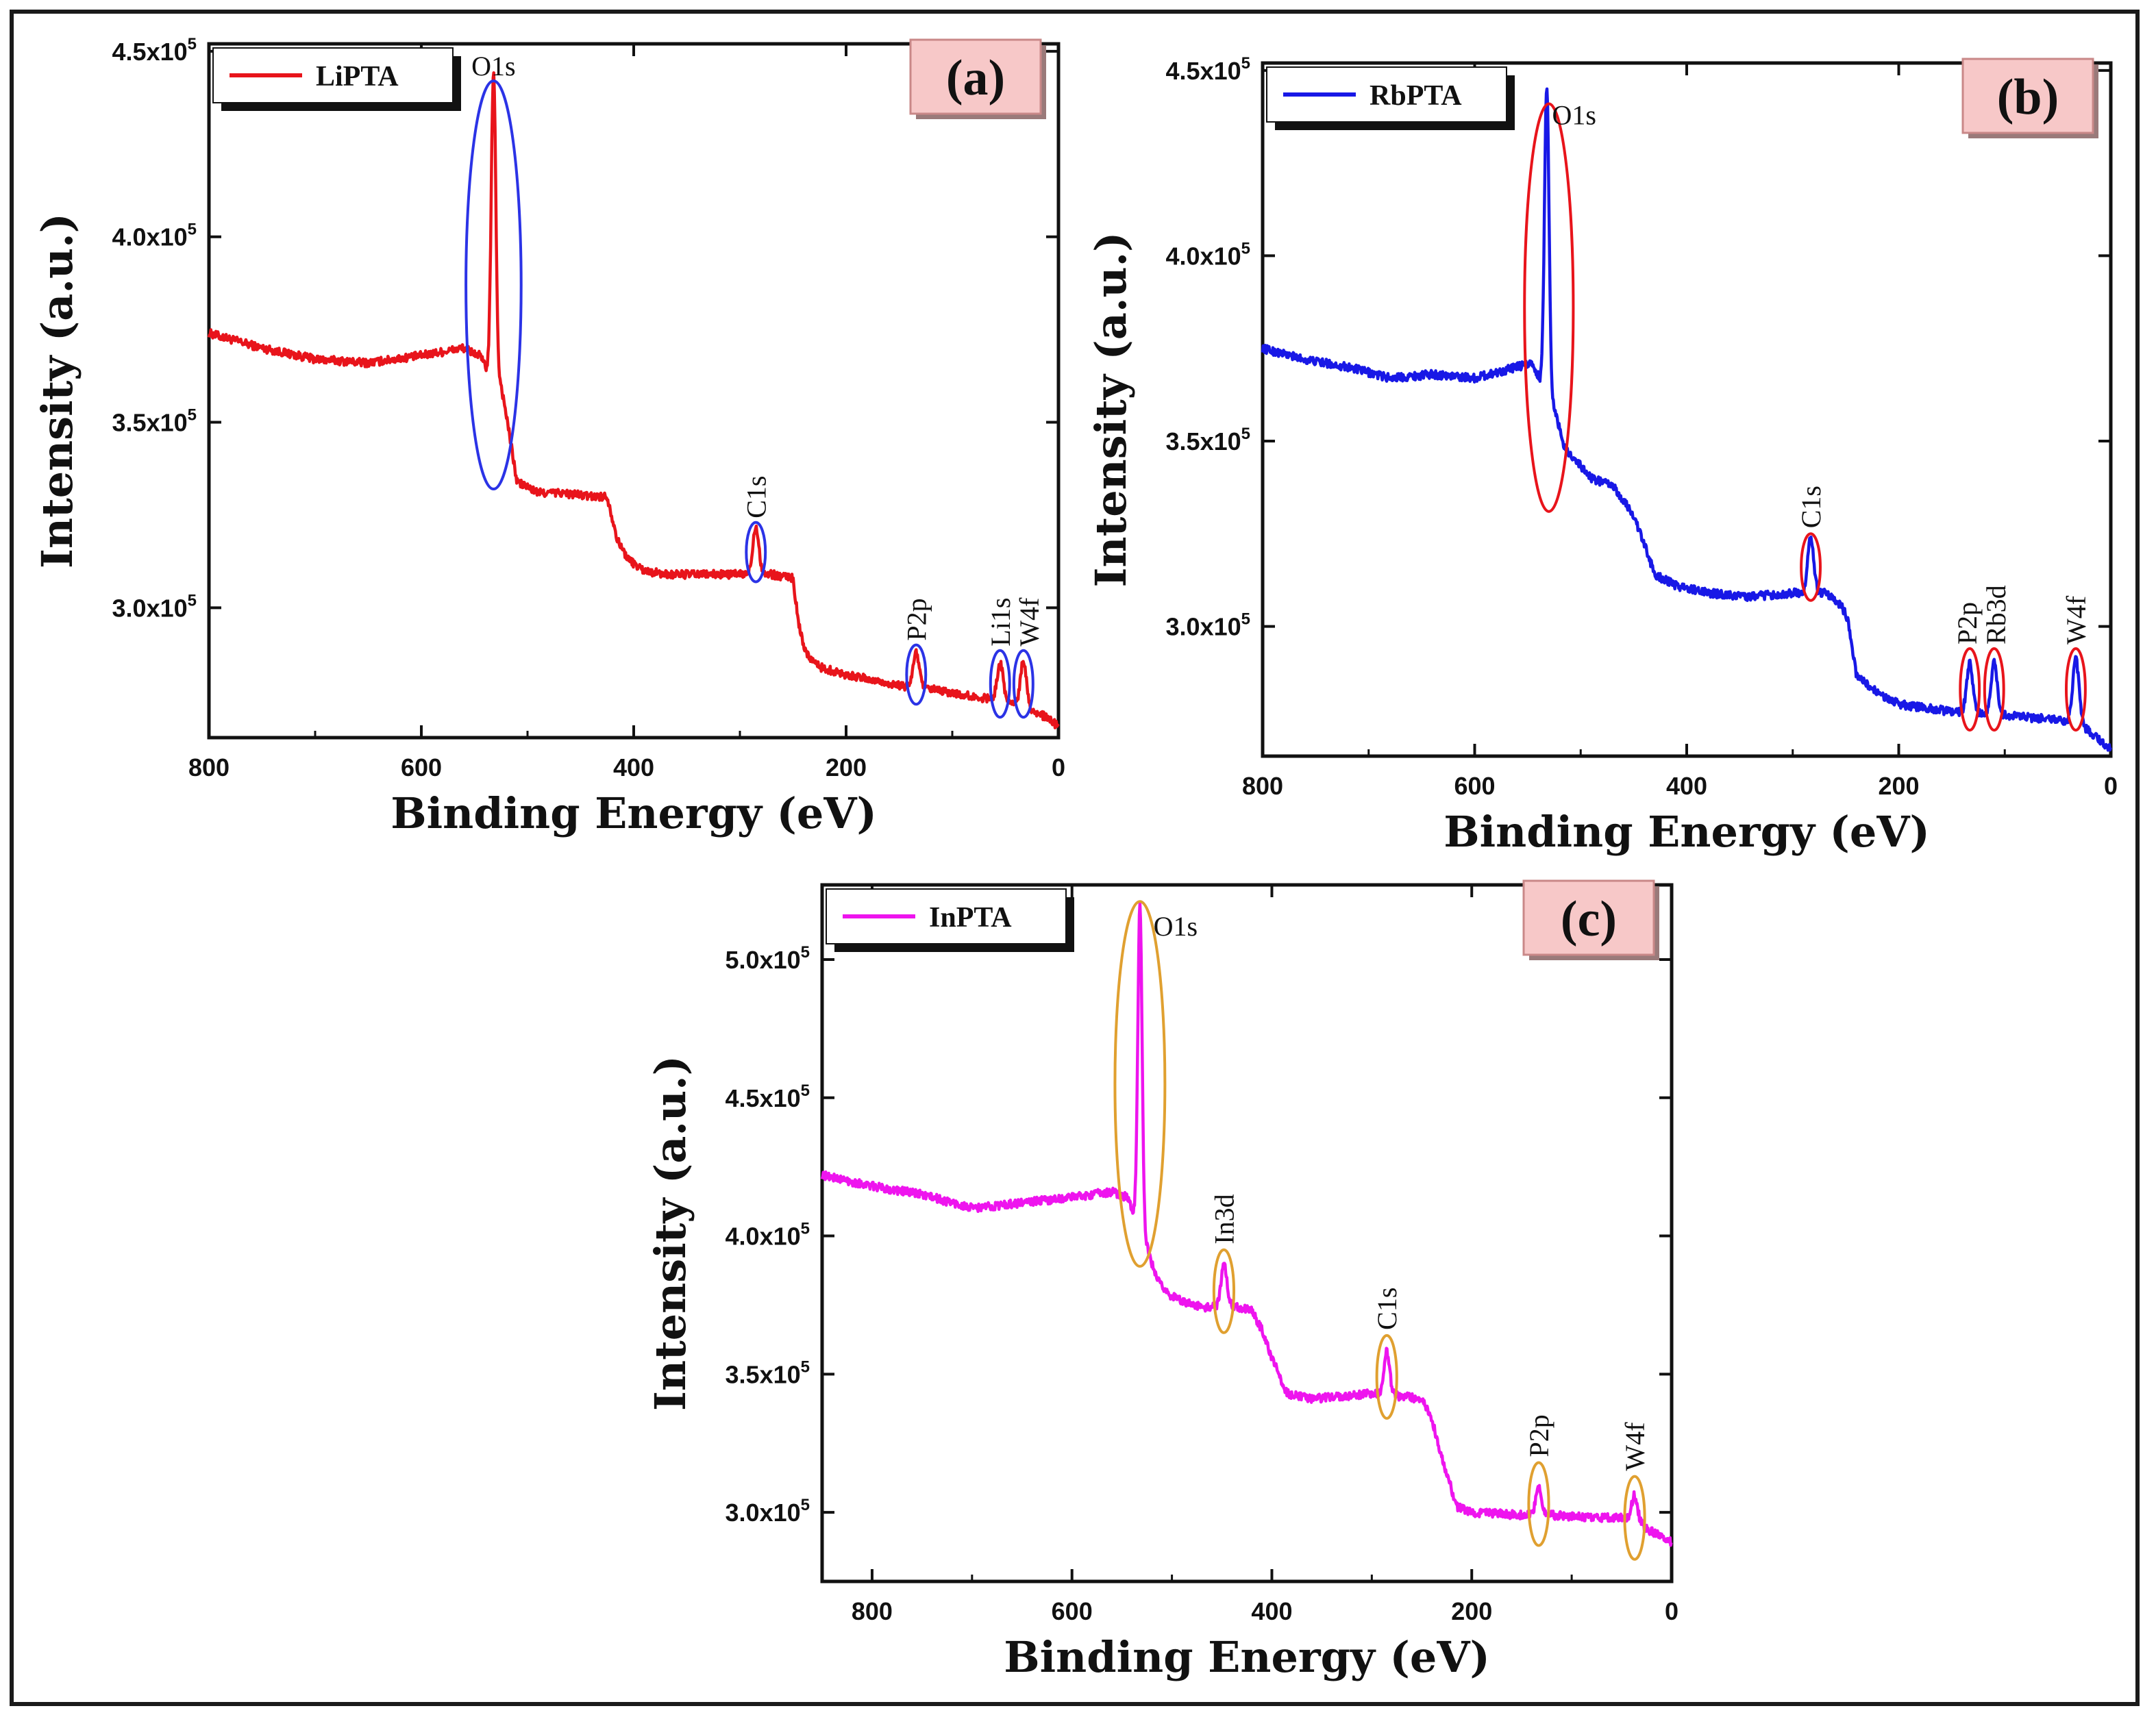  What do you see at coordinates (1996, 614) in the screenshot?
I see `peak-label-Rb3d: Rb3d` at bounding box center [1996, 614].